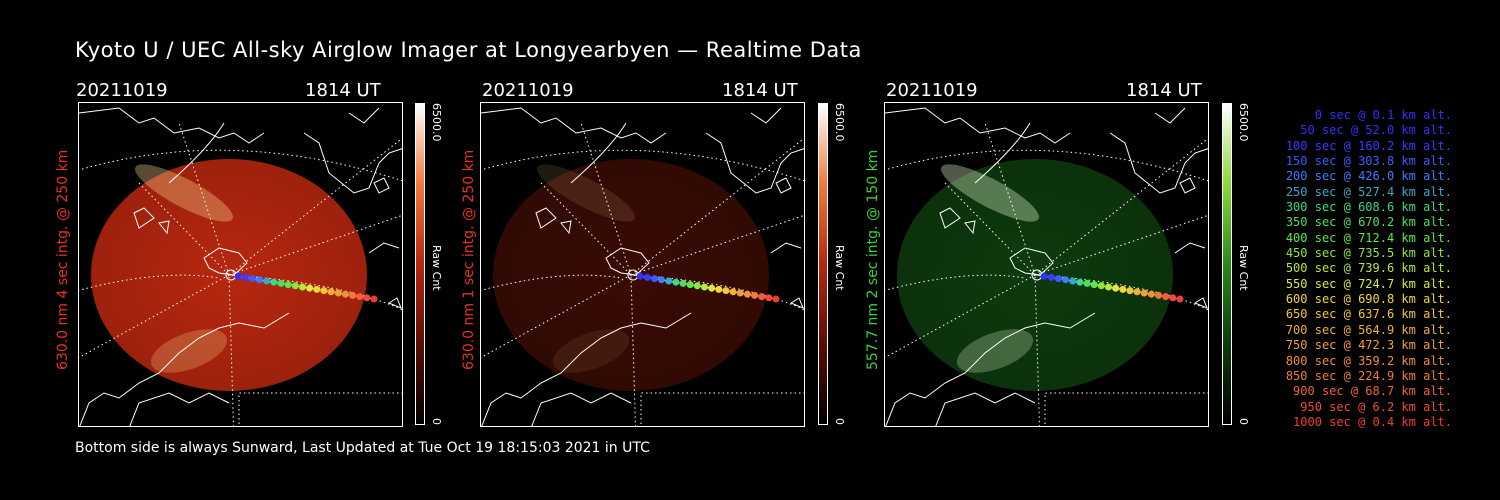 The width and height of the screenshot is (1500, 500). What do you see at coordinates (627, 261) in the screenshot?
I see `svalbard-coast` at bounding box center [627, 261].